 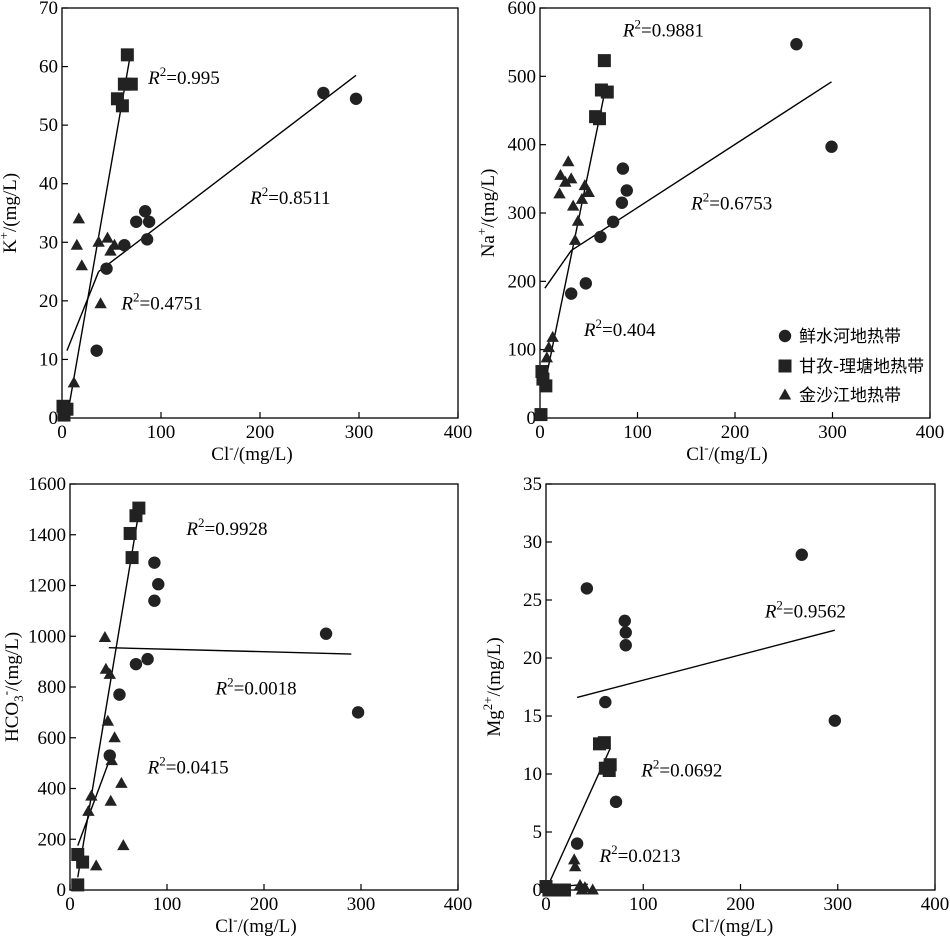 I want to click on legend-label: 金沙江地热带, so click(x=850, y=396).